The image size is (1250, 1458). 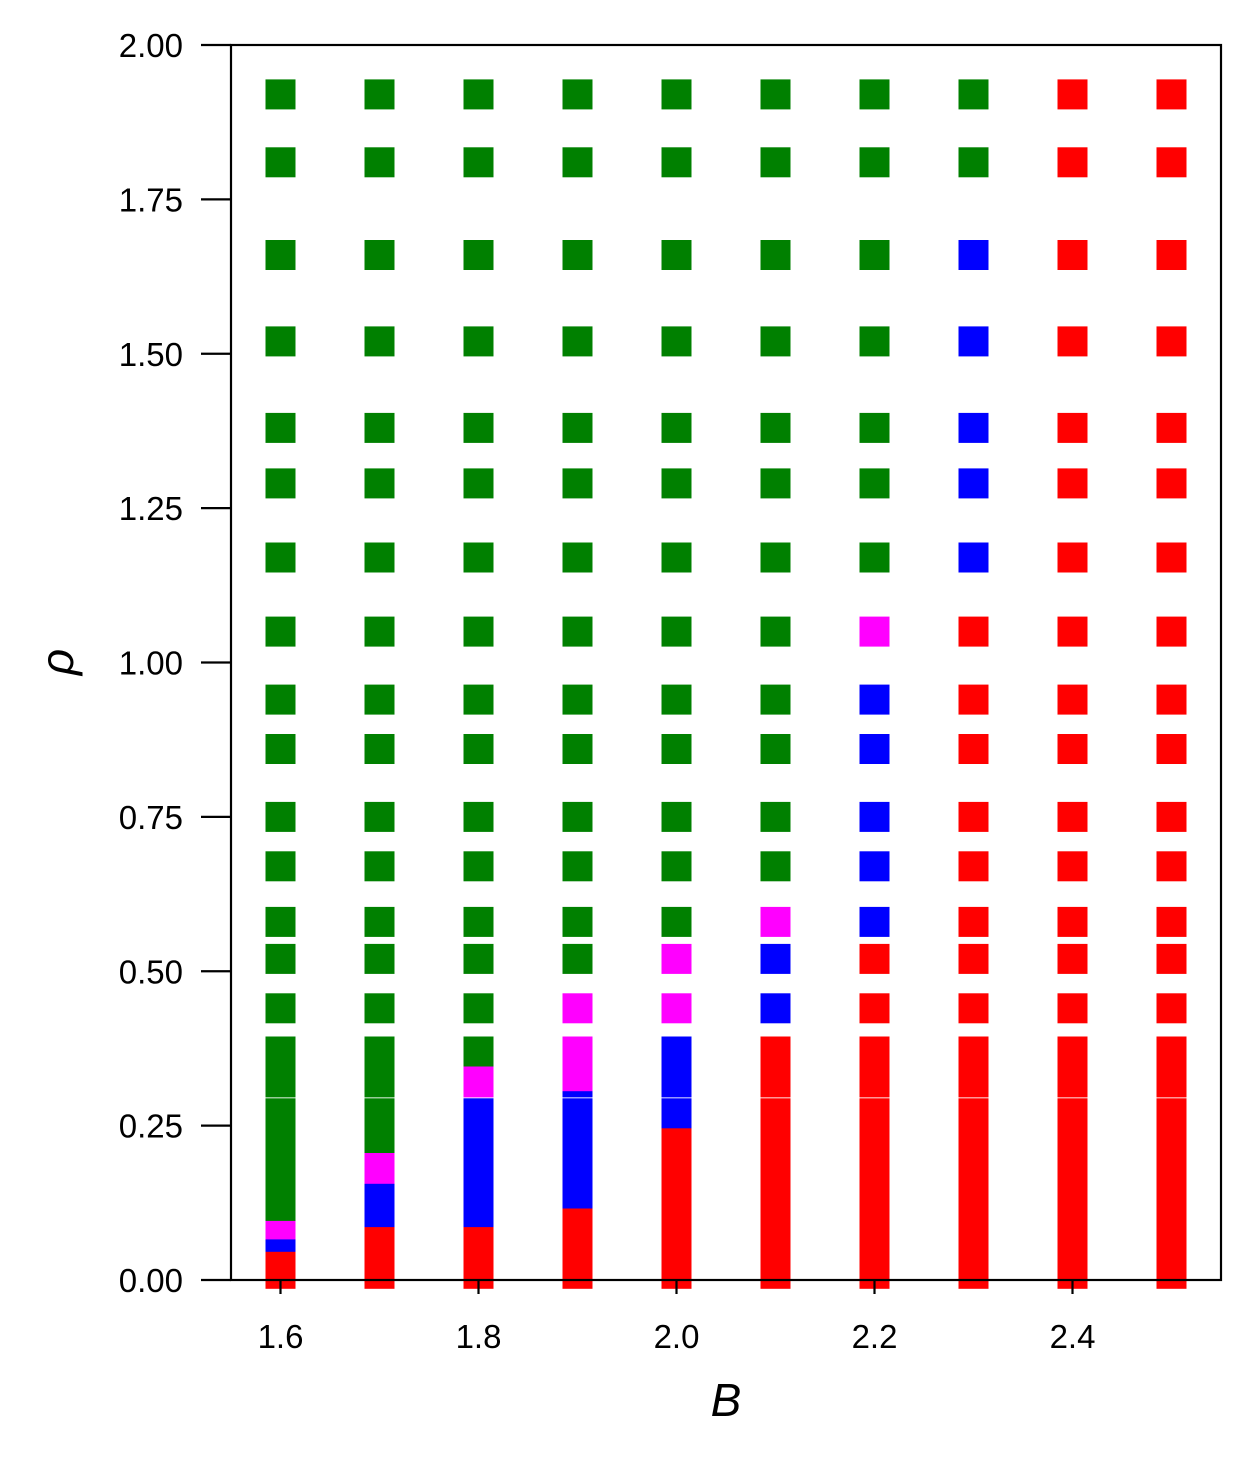 What do you see at coordinates (151, 663) in the screenshot?
I see `y-tick-label: 1.00` at bounding box center [151, 663].